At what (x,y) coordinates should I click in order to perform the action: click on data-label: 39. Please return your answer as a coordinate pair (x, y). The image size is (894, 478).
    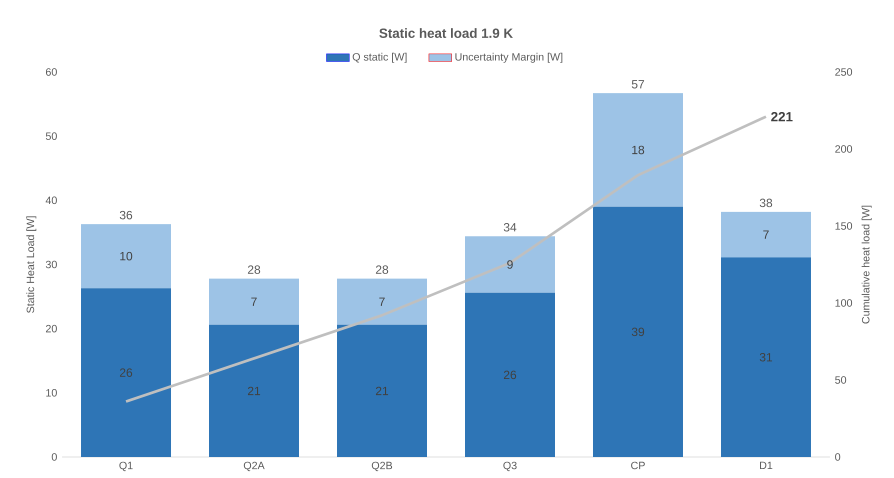
    Looking at the image, I should click on (638, 332).